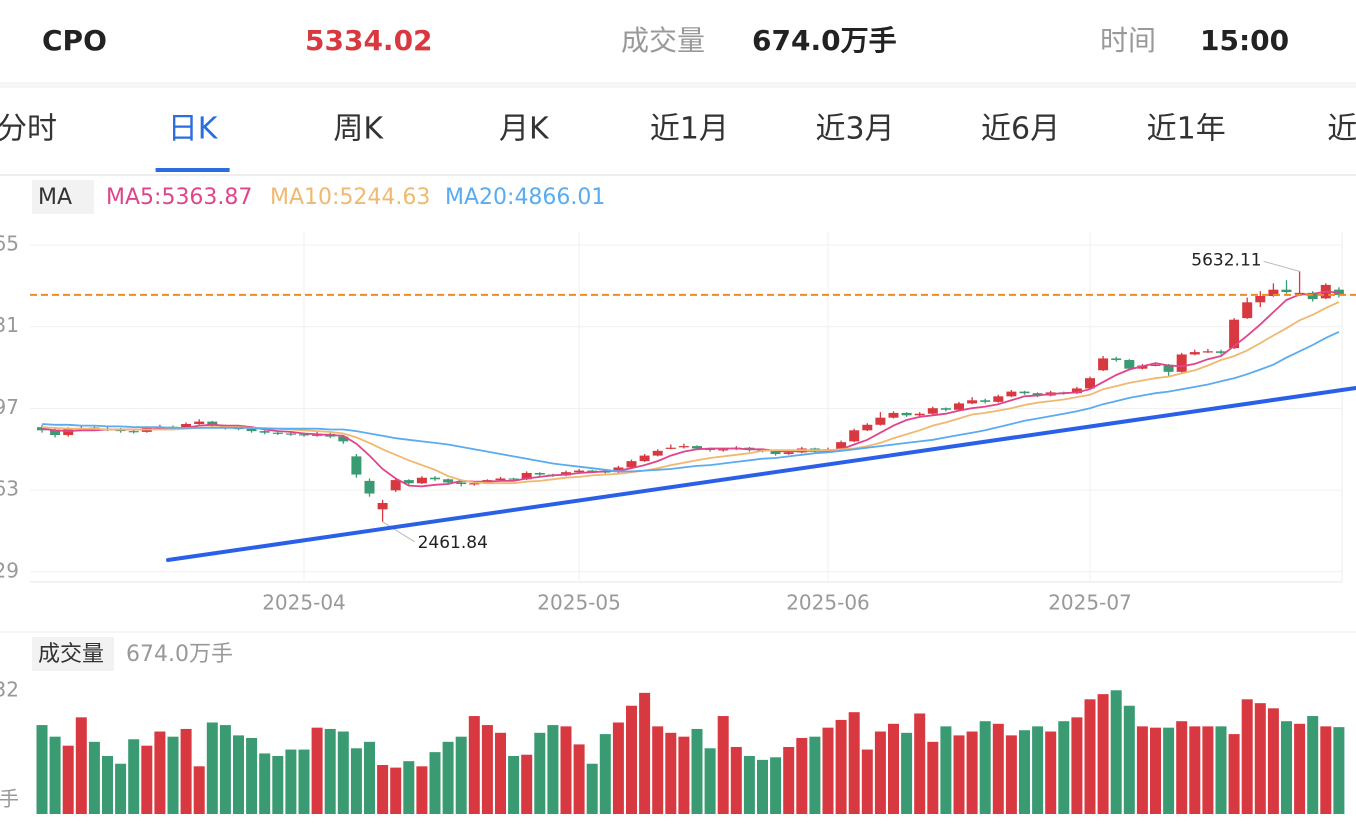 This screenshot has height=832, width=1356. I want to click on x-tick-label: 2025-07, so click(1090, 603).